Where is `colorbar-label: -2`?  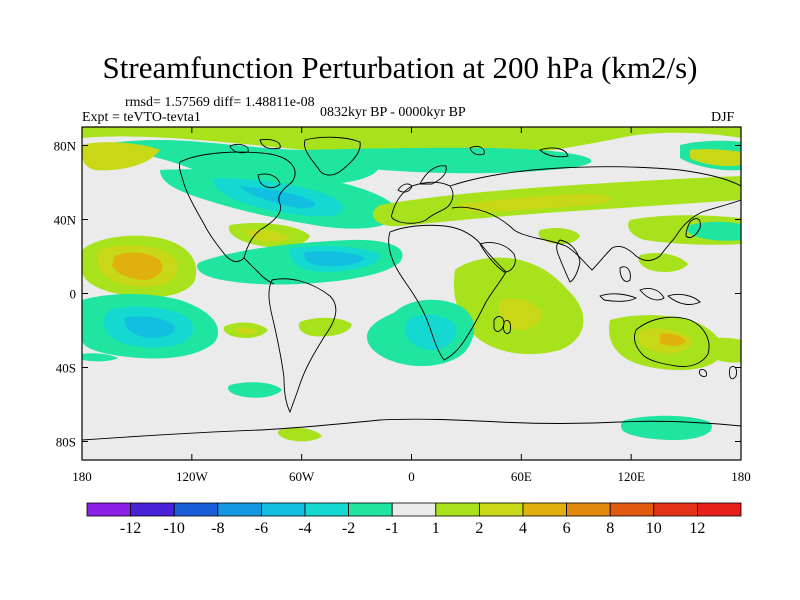
colorbar-label: -2 is located at coordinates (348, 528).